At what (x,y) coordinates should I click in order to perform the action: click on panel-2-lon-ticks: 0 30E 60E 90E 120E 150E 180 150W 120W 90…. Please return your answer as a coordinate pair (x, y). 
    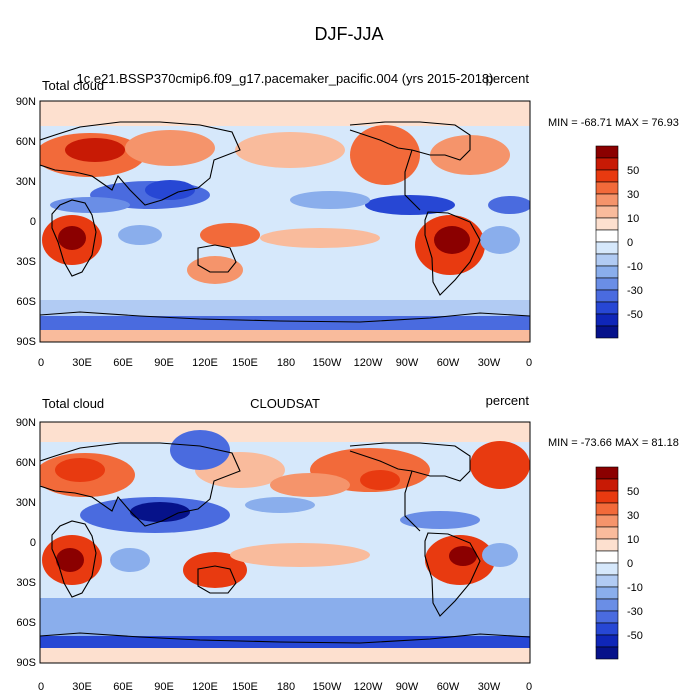
    Looking at the image, I should click on (285, 687).